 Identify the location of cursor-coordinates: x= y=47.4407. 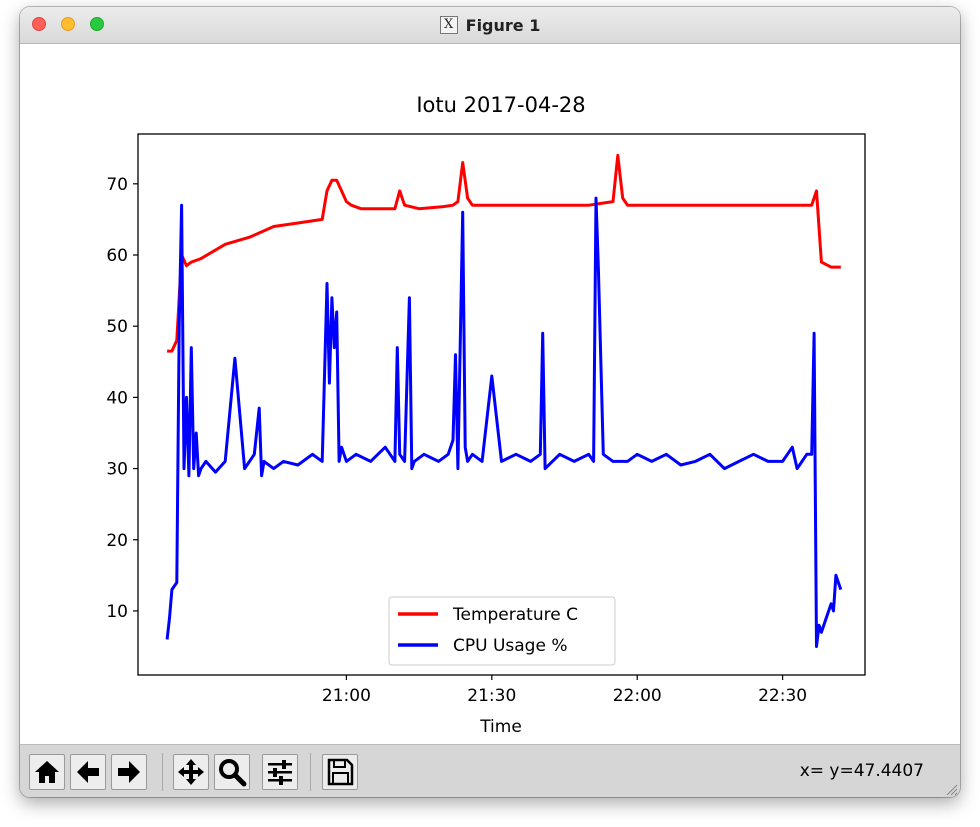
(861, 771).